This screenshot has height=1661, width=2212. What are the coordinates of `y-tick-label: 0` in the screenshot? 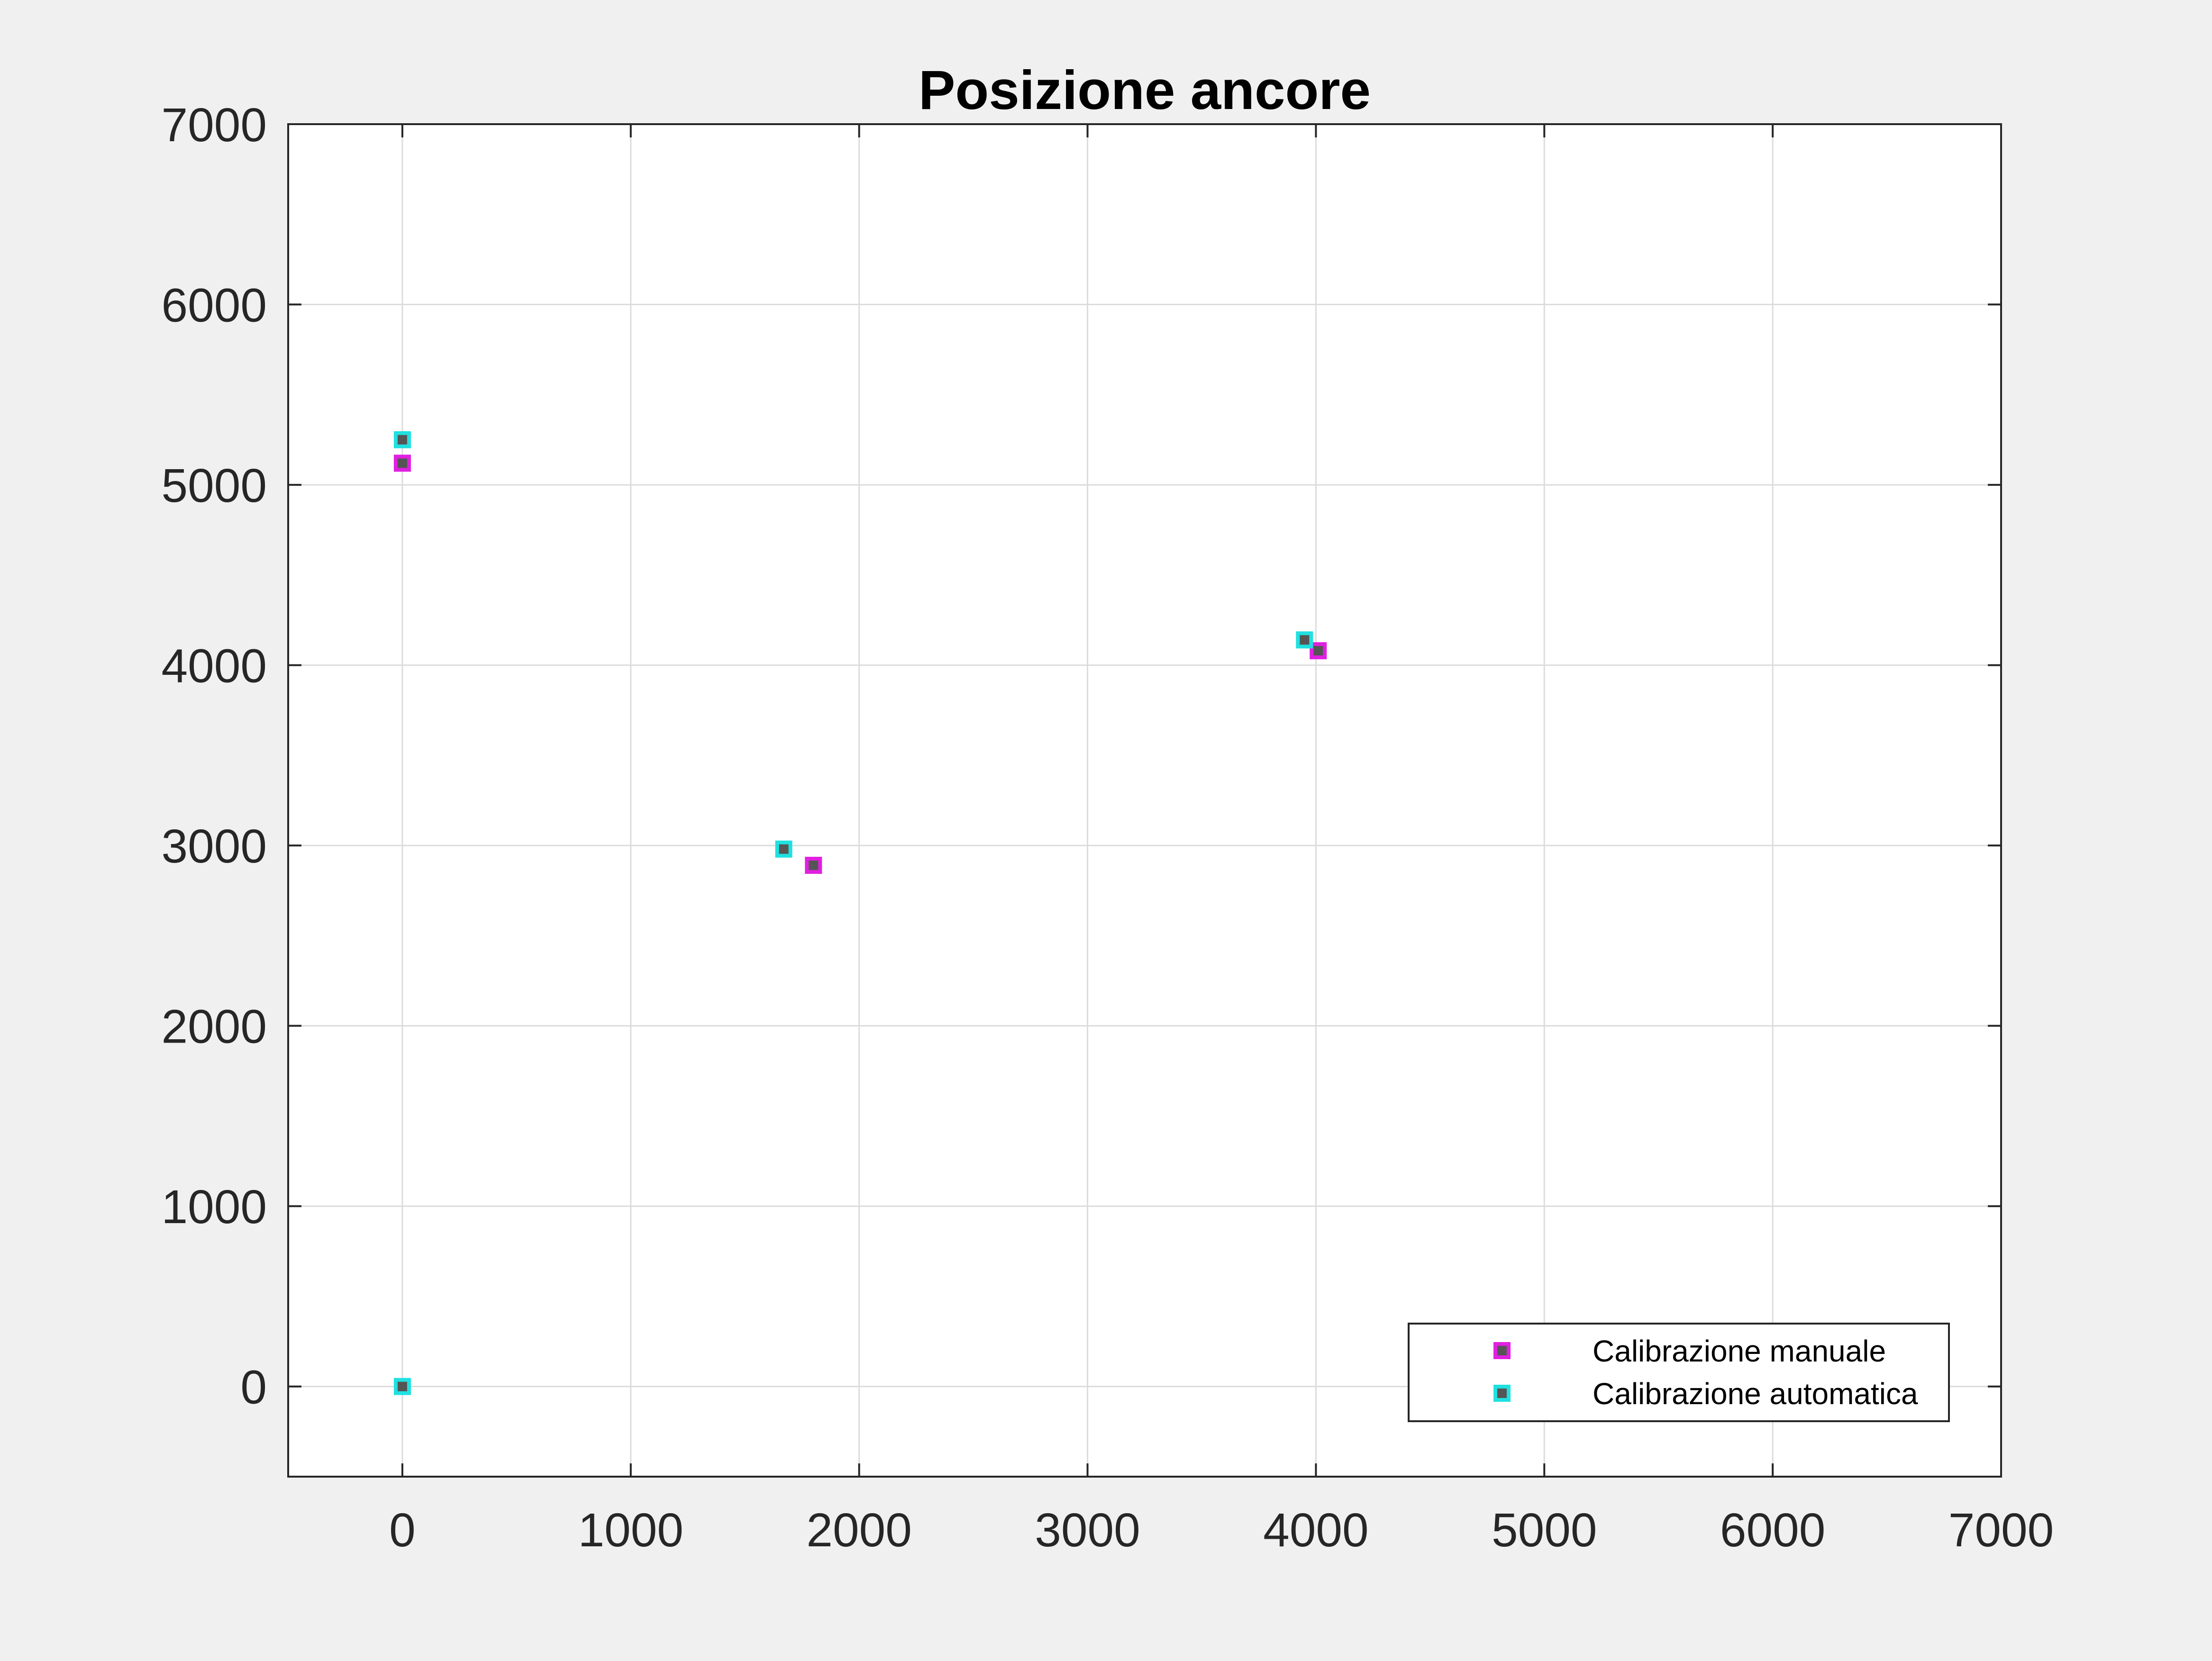 It's located at (254, 1387).